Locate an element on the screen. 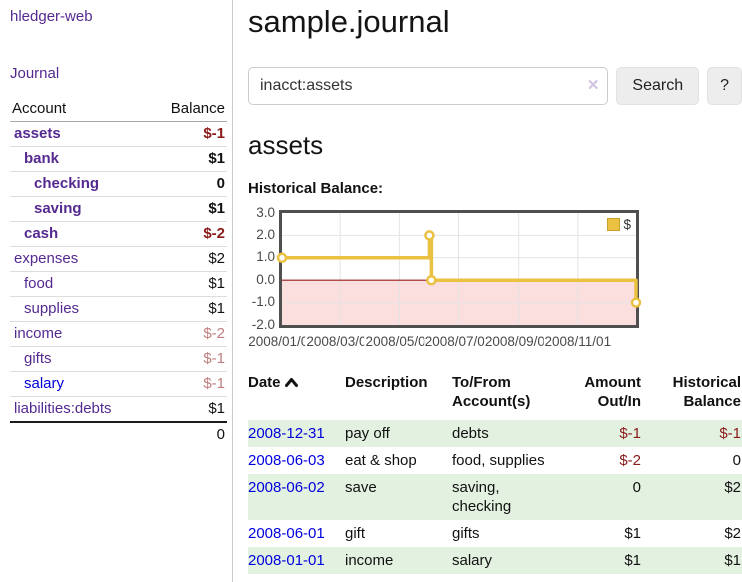  x-tick-label: 2008/03/01 is located at coordinates (340, 341).